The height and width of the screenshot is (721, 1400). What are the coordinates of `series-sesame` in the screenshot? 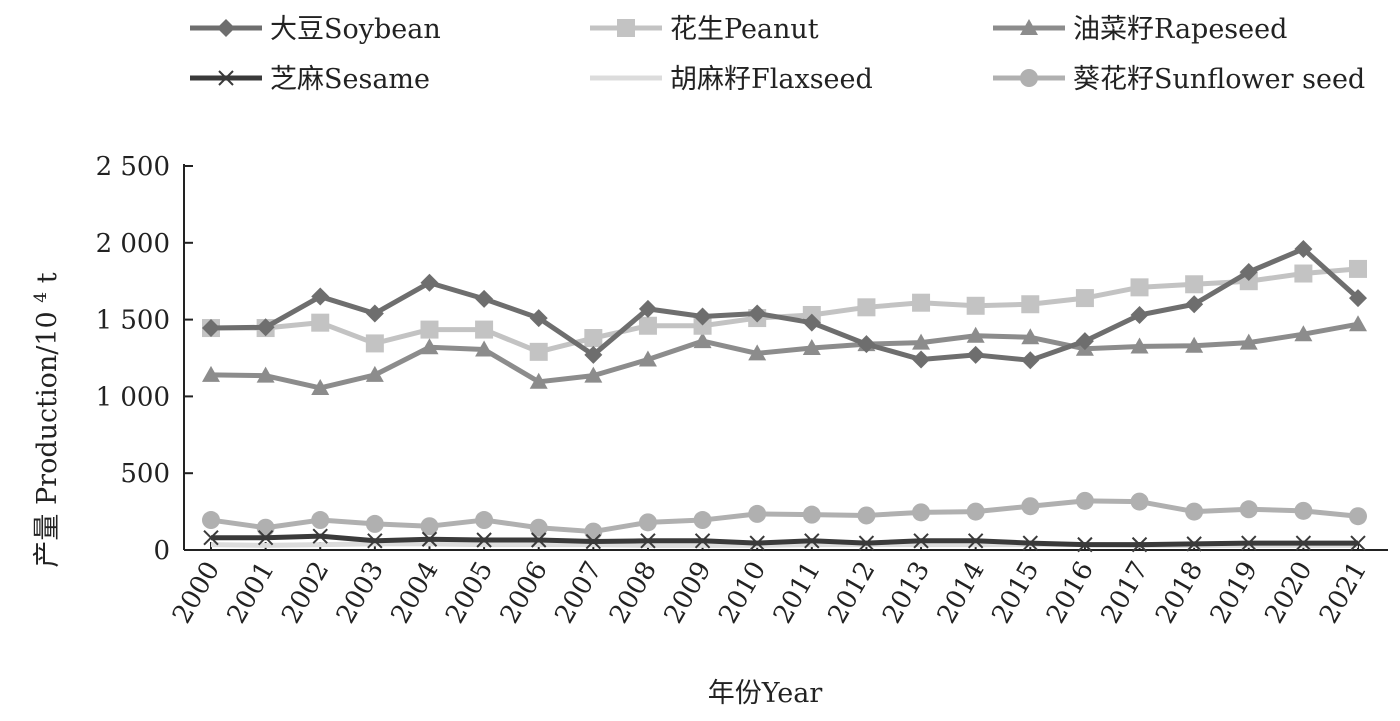 It's located at (784, 540).